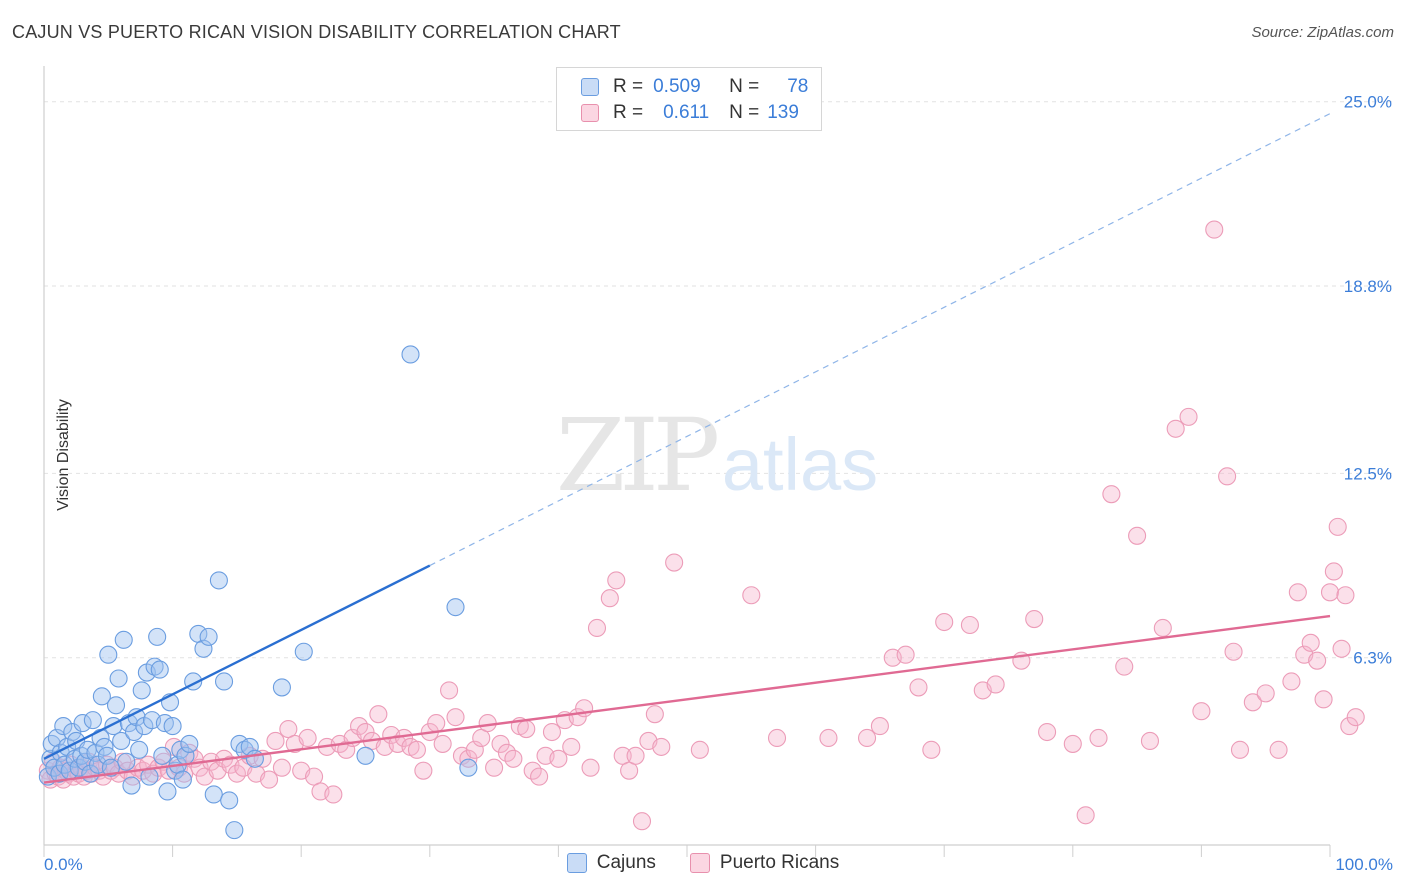  Describe the element at coordinates (626, 862) in the screenshot. I see `legend-label-cajuns: Cajuns` at that location.